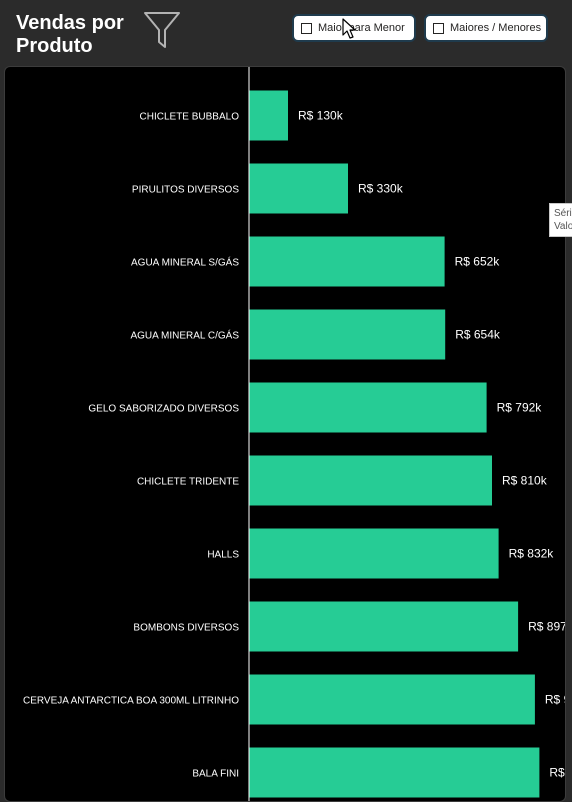 The image size is (572, 802). Describe the element at coordinates (368, 407) in the screenshot. I see `bar-gelo-saborizado-diversos` at that location.